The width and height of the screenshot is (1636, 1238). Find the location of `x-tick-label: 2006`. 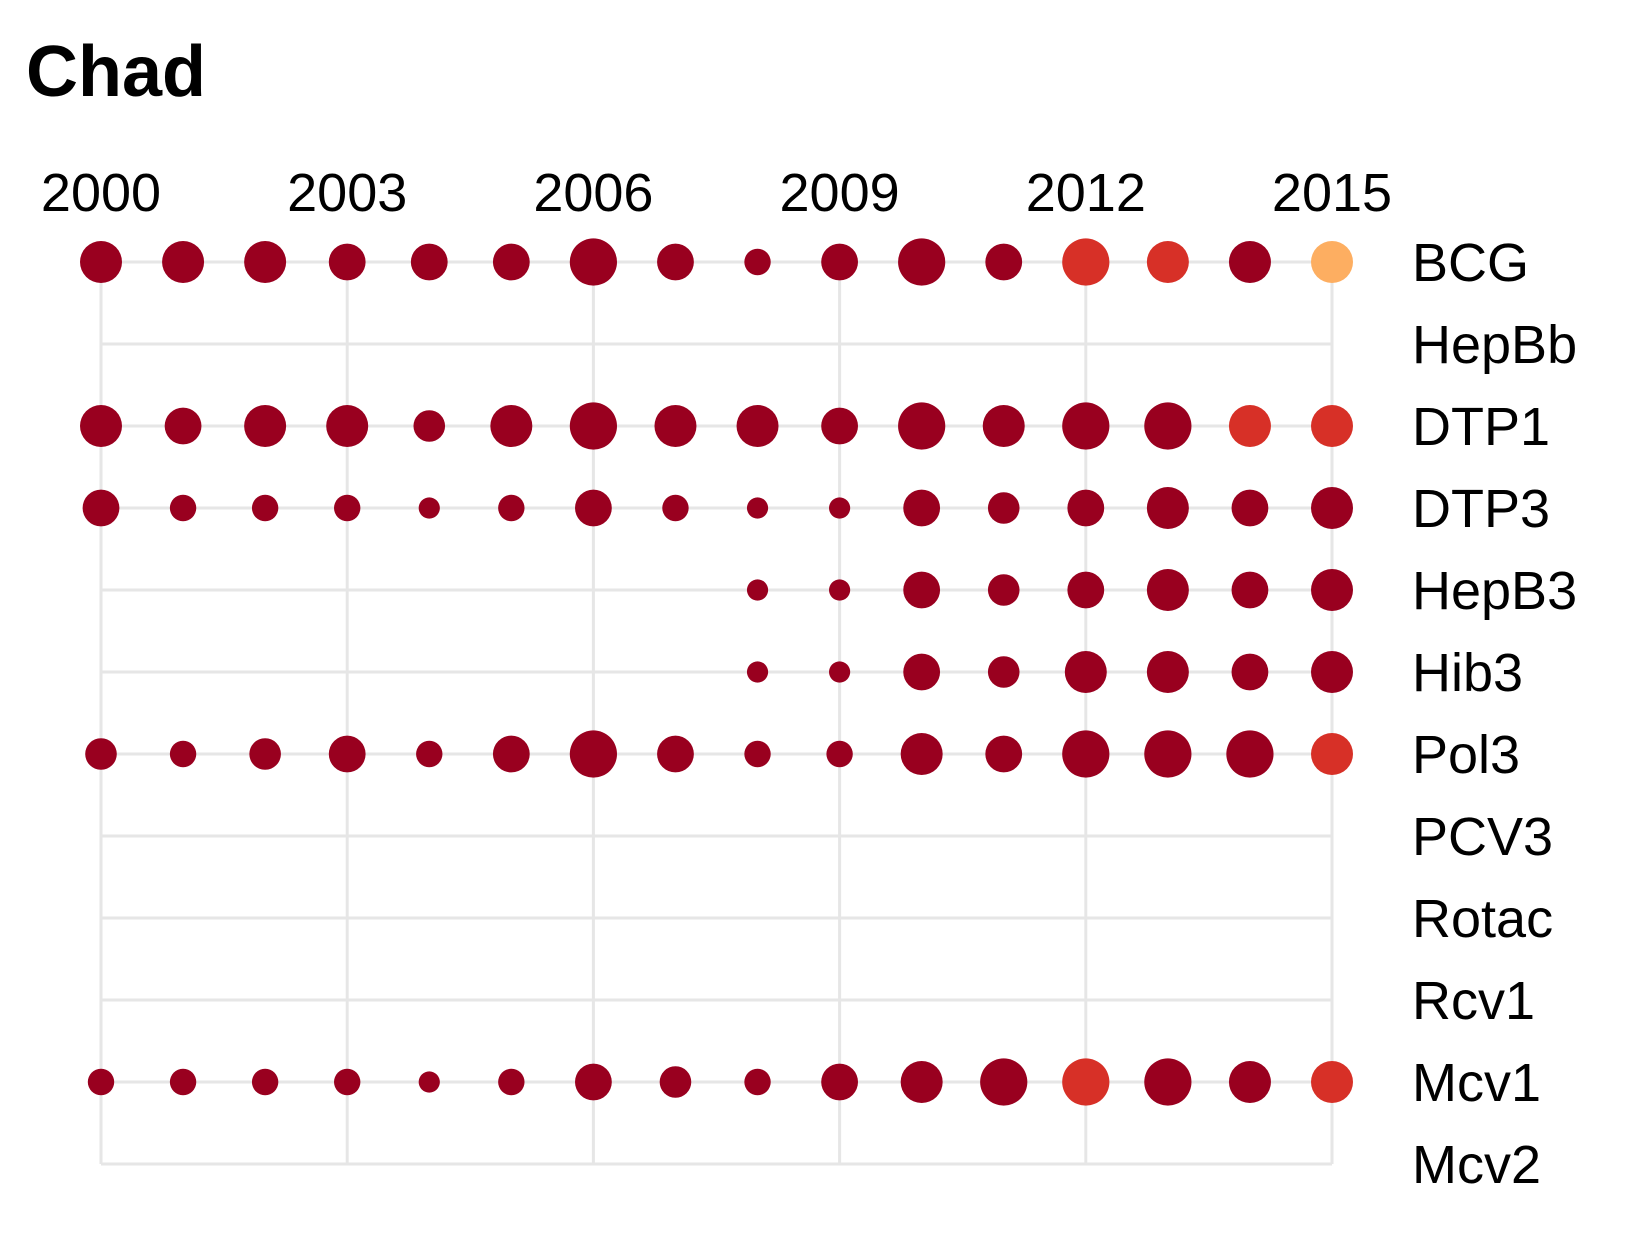

x-tick-label: 2006 is located at coordinates (593, 193).